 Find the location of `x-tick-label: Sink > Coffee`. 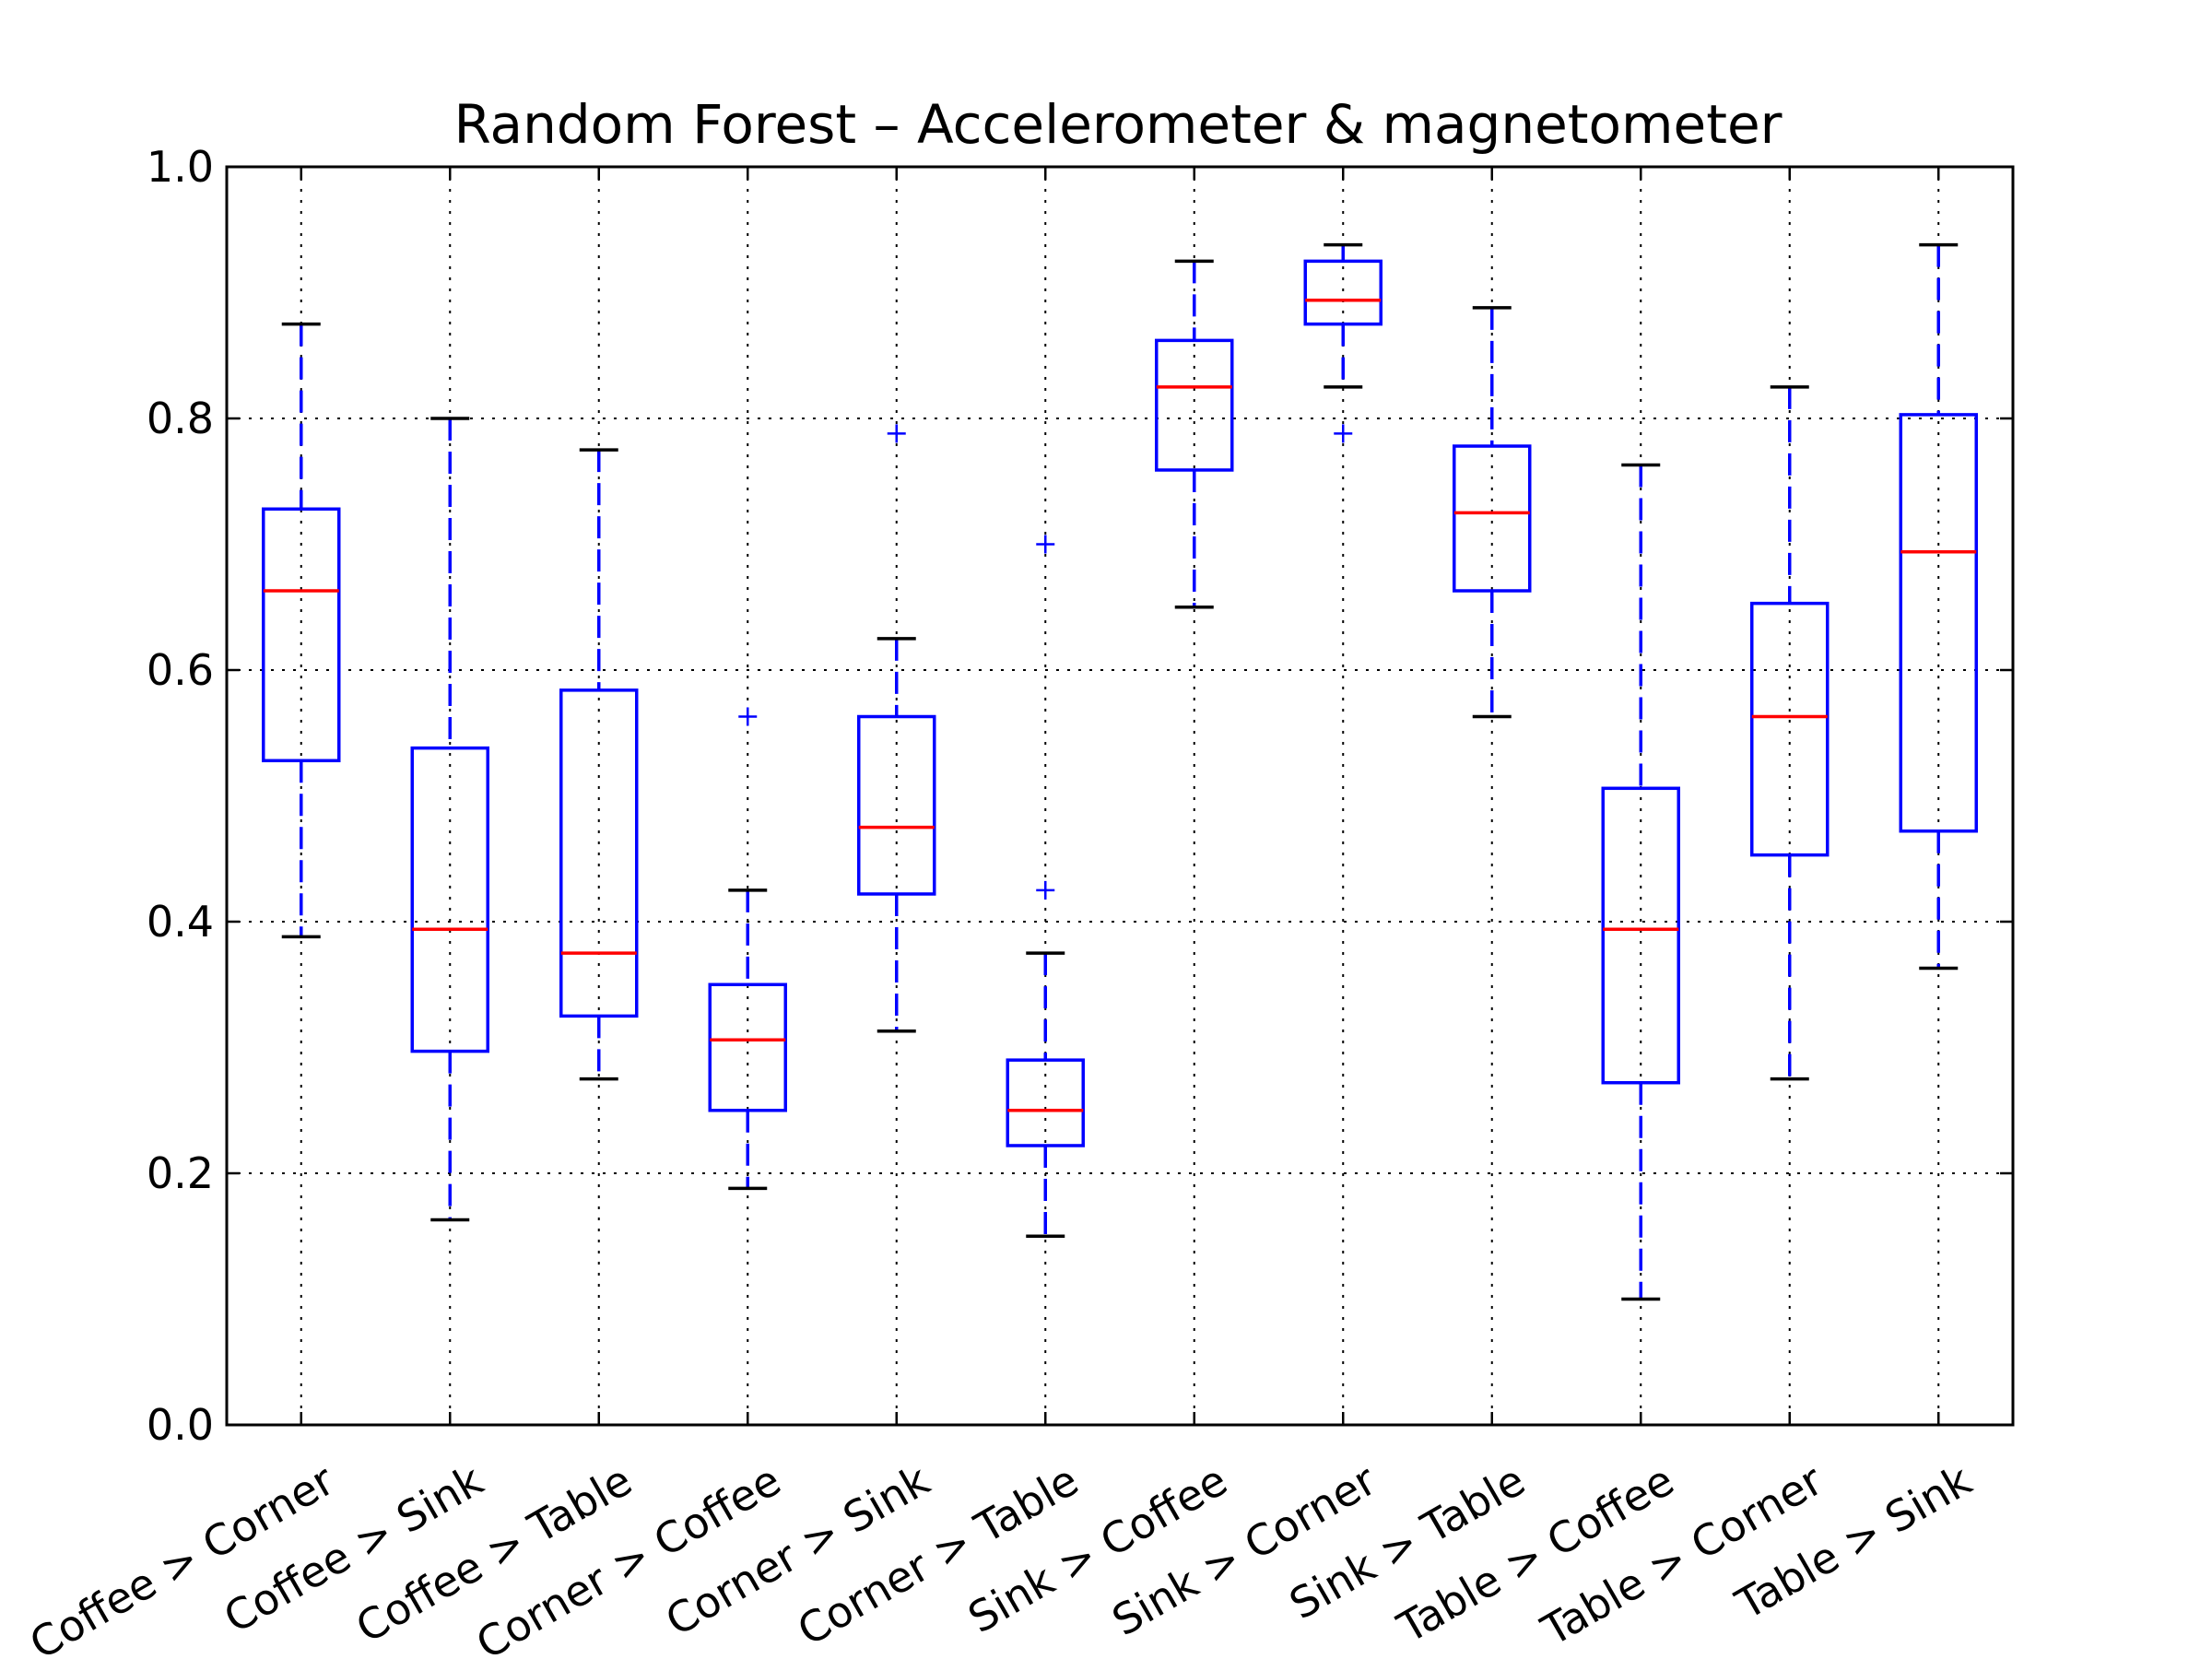

x-tick-label: Sink > Coffee is located at coordinates (1097, 1549).